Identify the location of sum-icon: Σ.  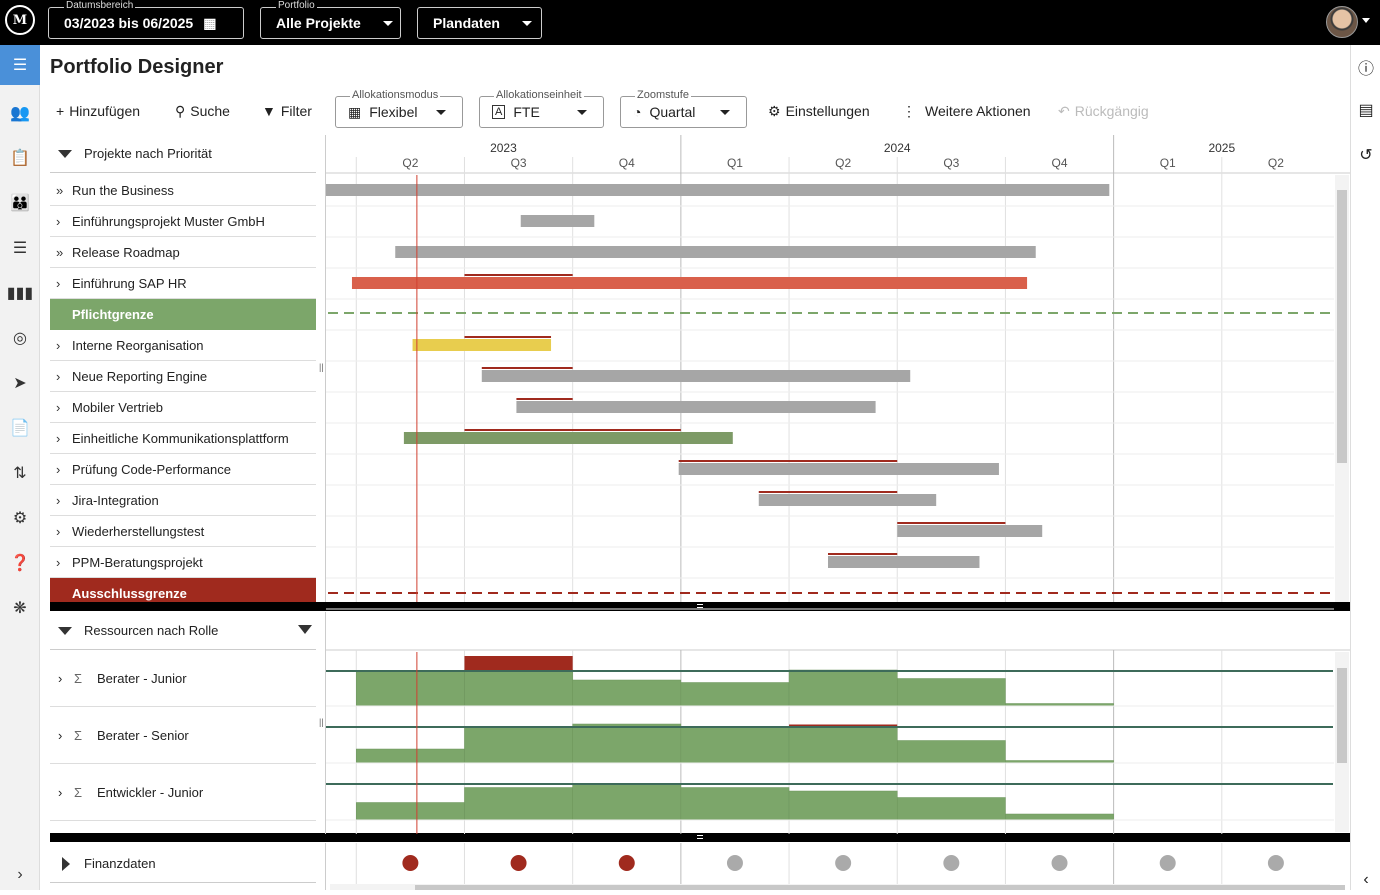
(78, 678).